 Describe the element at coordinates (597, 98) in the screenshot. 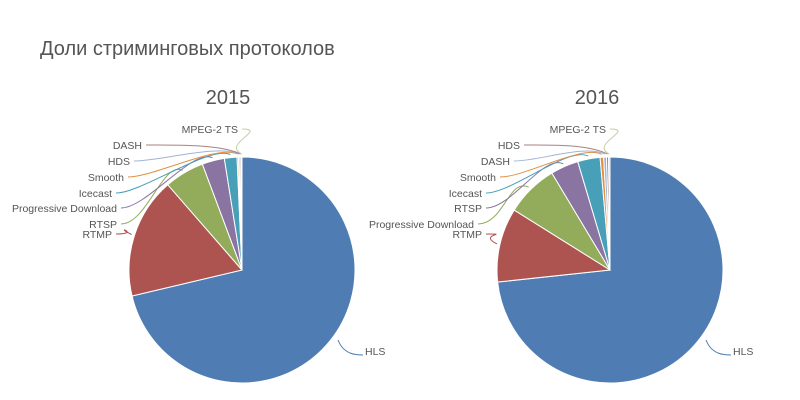

I see `pie-title: 2016` at that location.